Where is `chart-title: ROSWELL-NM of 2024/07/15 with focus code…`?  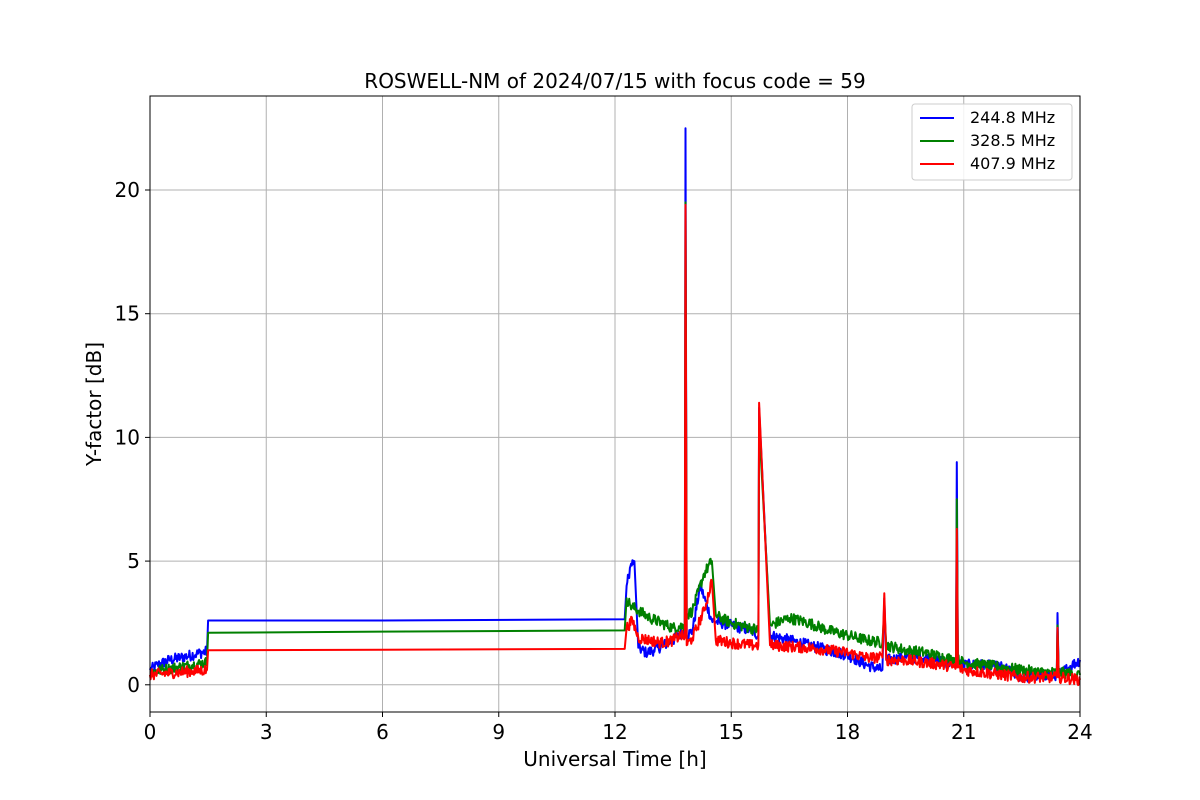 chart-title: ROSWELL-NM of 2024/07/15 with focus code… is located at coordinates (614, 81).